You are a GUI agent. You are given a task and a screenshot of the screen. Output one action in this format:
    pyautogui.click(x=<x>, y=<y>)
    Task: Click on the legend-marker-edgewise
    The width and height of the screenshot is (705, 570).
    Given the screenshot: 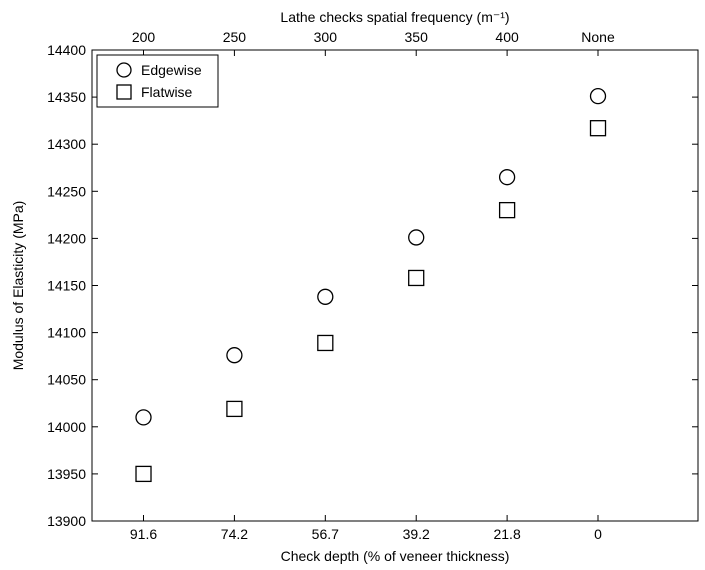 What is the action you would take?
    pyautogui.click(x=124, y=70)
    